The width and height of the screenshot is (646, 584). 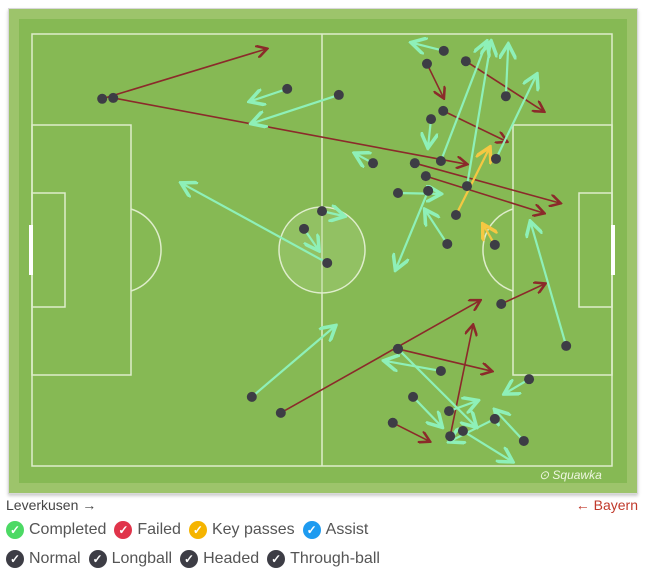 I want to click on legend-label: Longball, so click(x=142, y=558).